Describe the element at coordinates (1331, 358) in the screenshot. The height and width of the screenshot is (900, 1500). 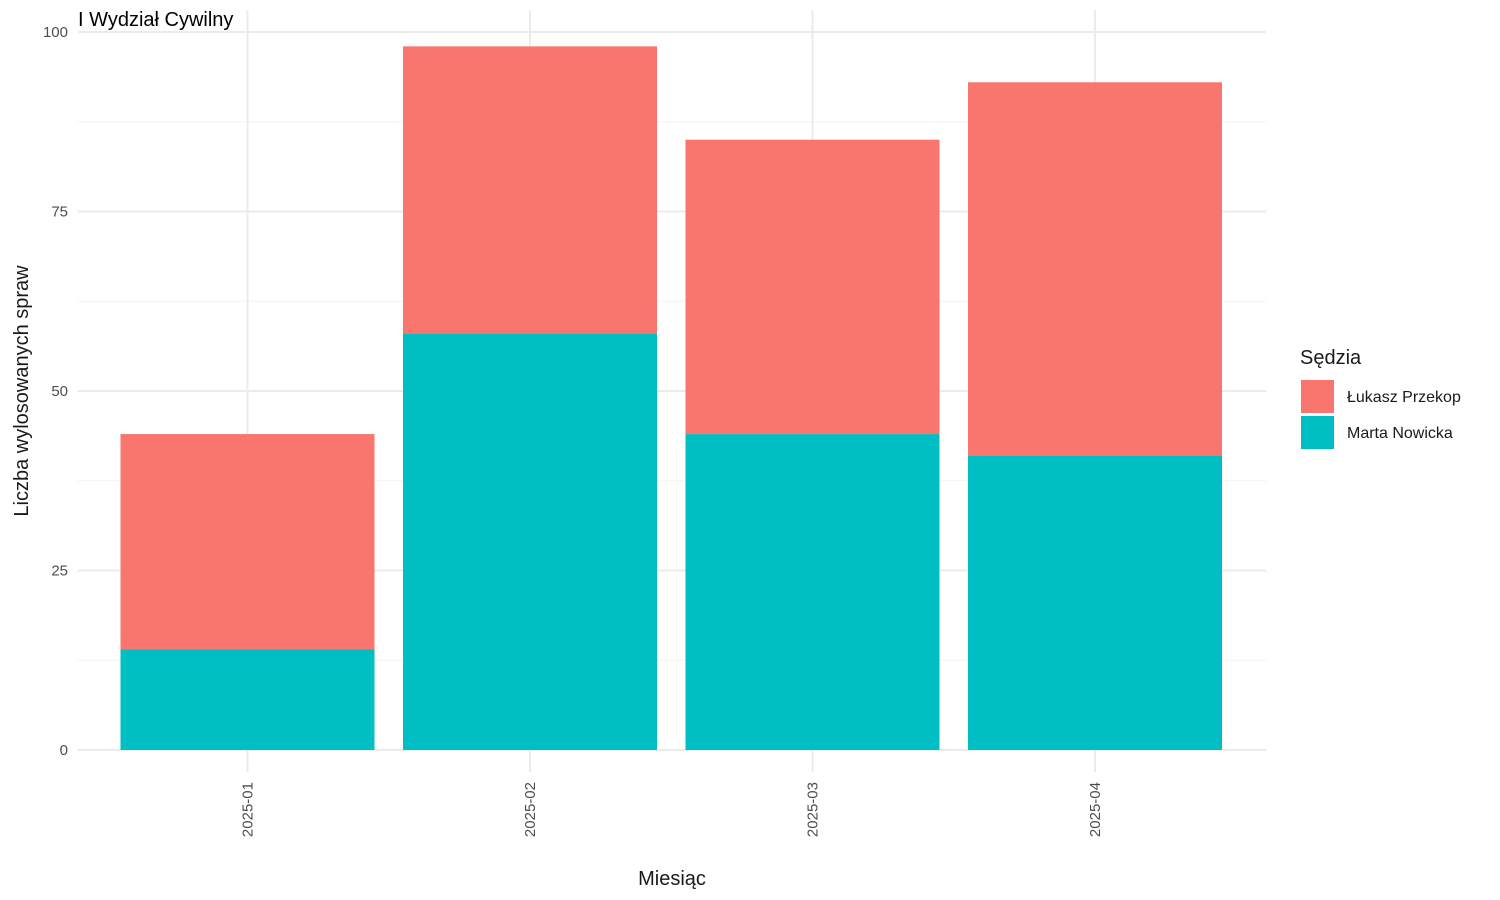
I see `legend-title: Sędzia` at that location.